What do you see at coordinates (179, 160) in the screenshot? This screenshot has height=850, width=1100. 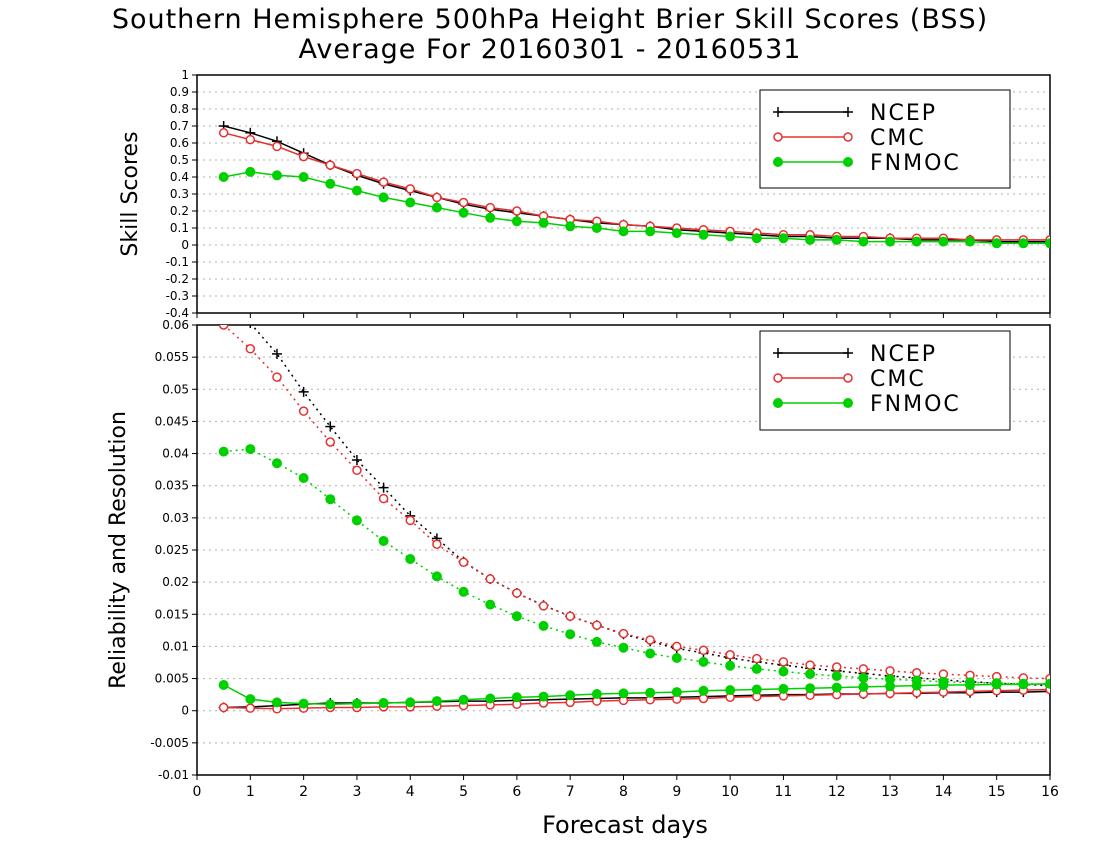 I see `y-tick-label: 0.5` at bounding box center [179, 160].